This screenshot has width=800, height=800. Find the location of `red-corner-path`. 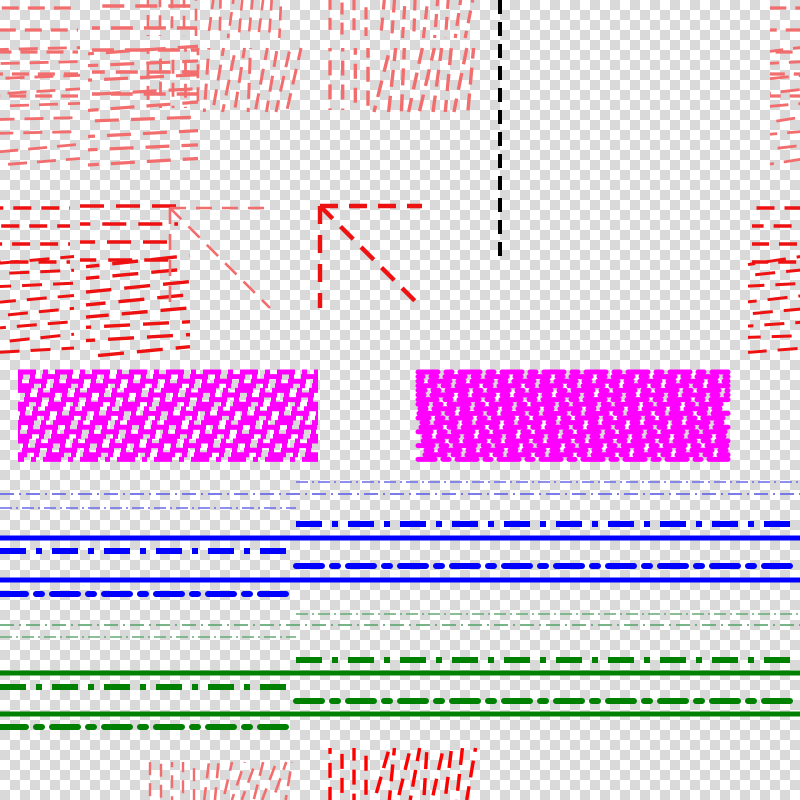

red-corner-path is located at coordinates (219, 257).